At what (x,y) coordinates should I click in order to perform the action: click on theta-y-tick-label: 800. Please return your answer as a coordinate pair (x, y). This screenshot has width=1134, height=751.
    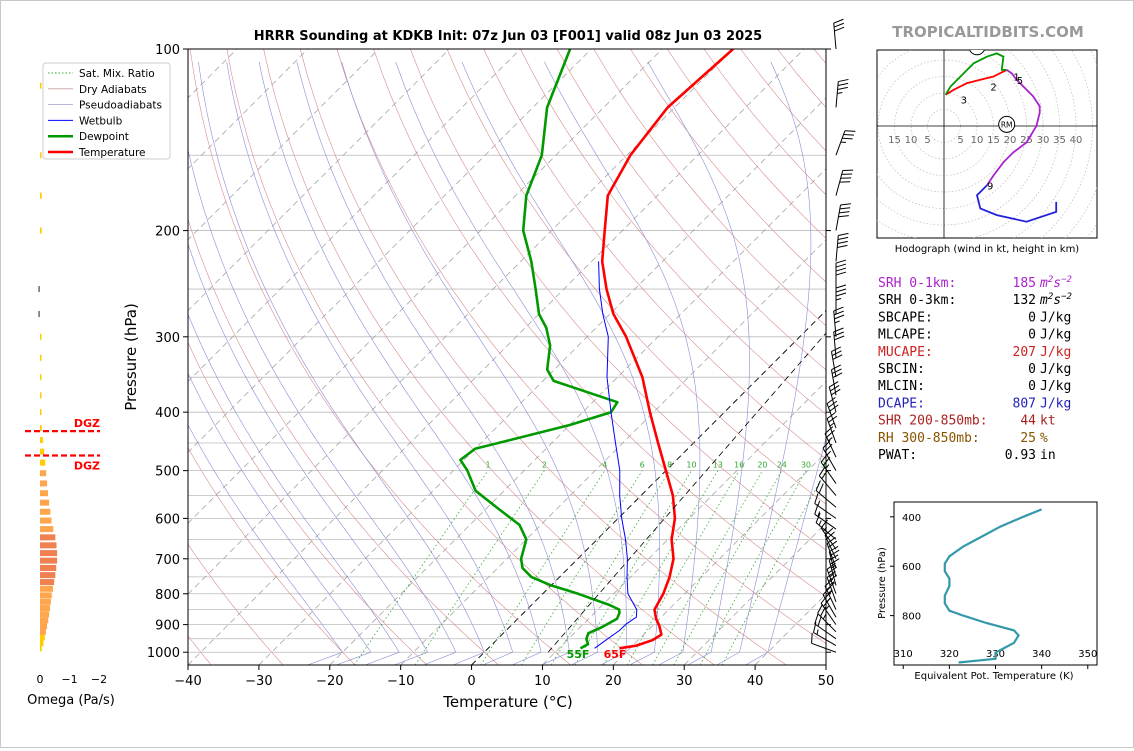
    Looking at the image, I should click on (911, 617).